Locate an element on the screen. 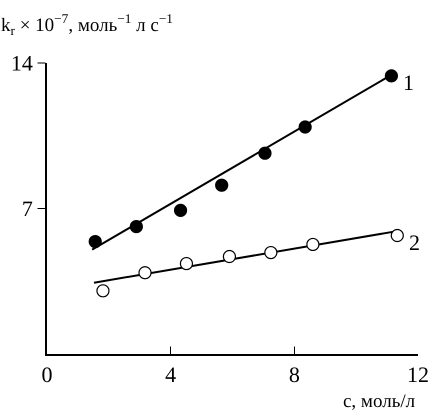 This screenshot has width=432, height=414. x-axis-title: c, моль/л is located at coordinates (379, 401).